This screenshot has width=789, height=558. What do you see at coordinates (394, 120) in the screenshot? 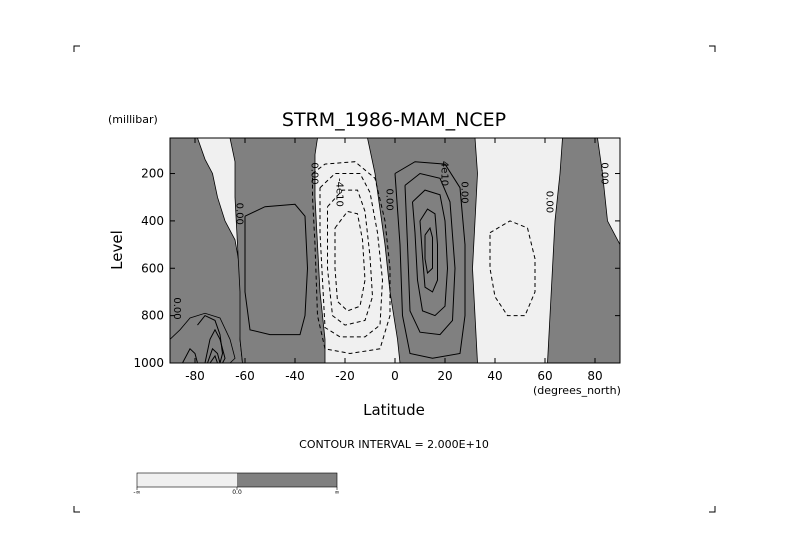
I see `plot-title: STRM_1986-MAM_NCEP` at bounding box center [394, 120].